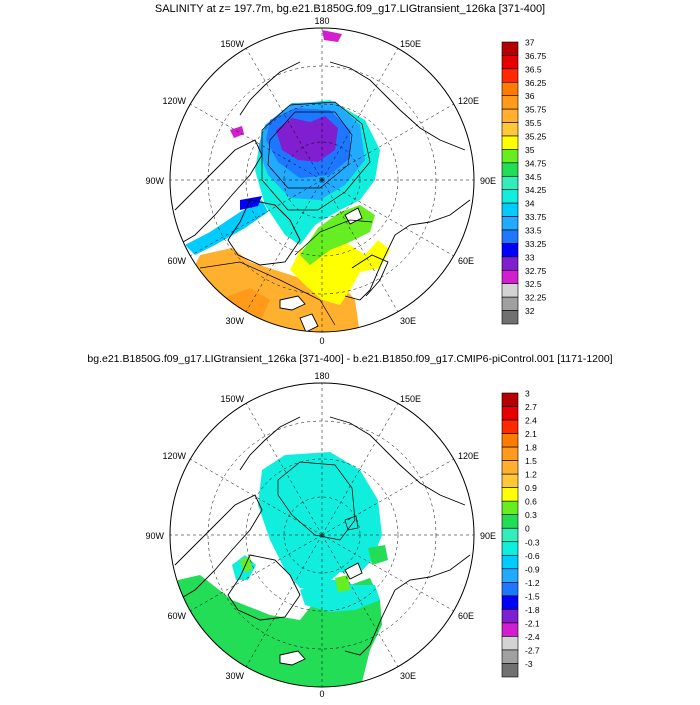  I want to click on colorbar-label: -1.2, so click(532, 583).